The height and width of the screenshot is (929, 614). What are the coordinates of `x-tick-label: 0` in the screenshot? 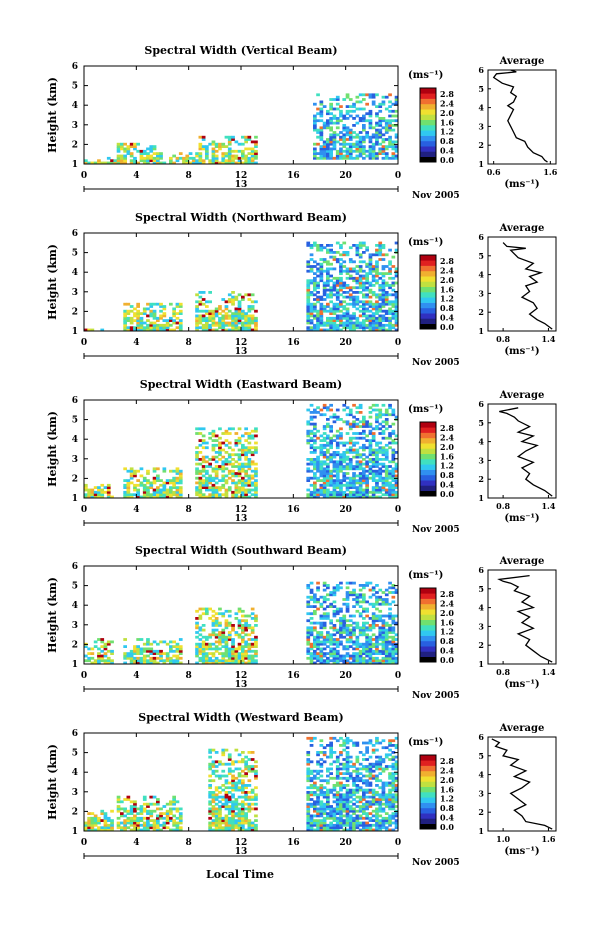 It's located at (84, 676).